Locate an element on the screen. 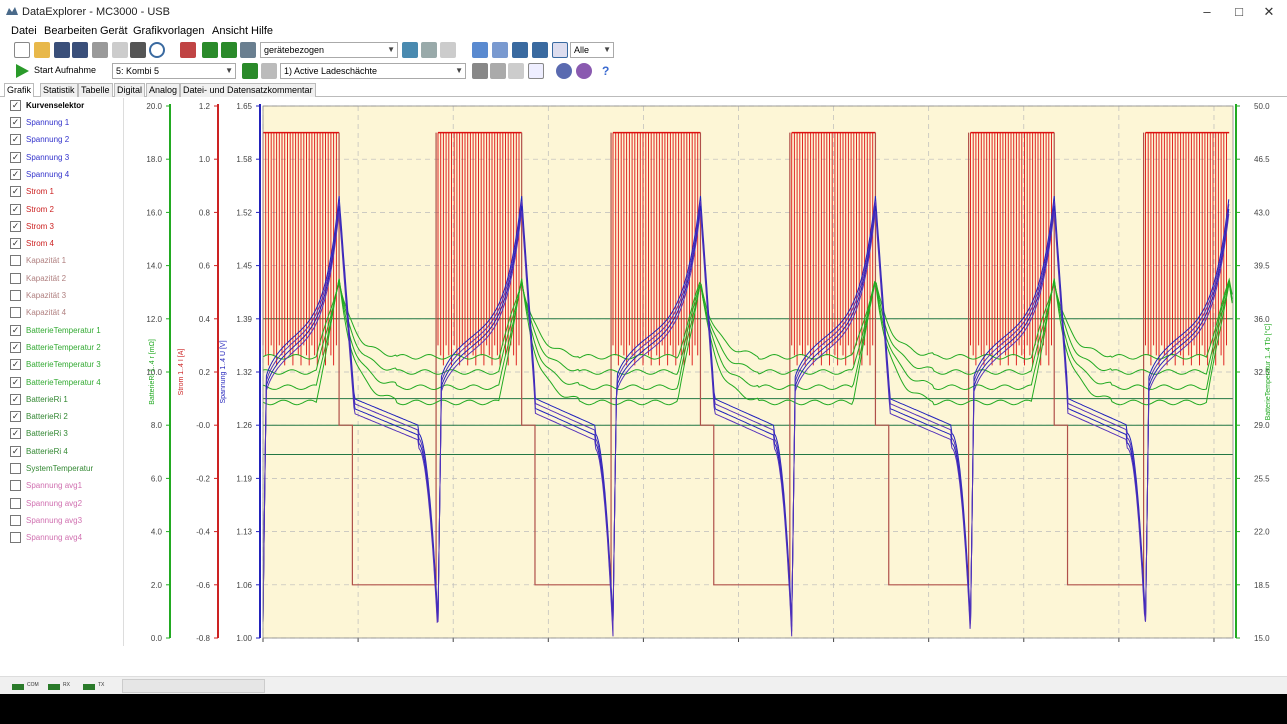 Image resolution: width=1287 pixels, height=724 pixels. template-select: gerätebezogen ▼ is located at coordinates (329, 50).